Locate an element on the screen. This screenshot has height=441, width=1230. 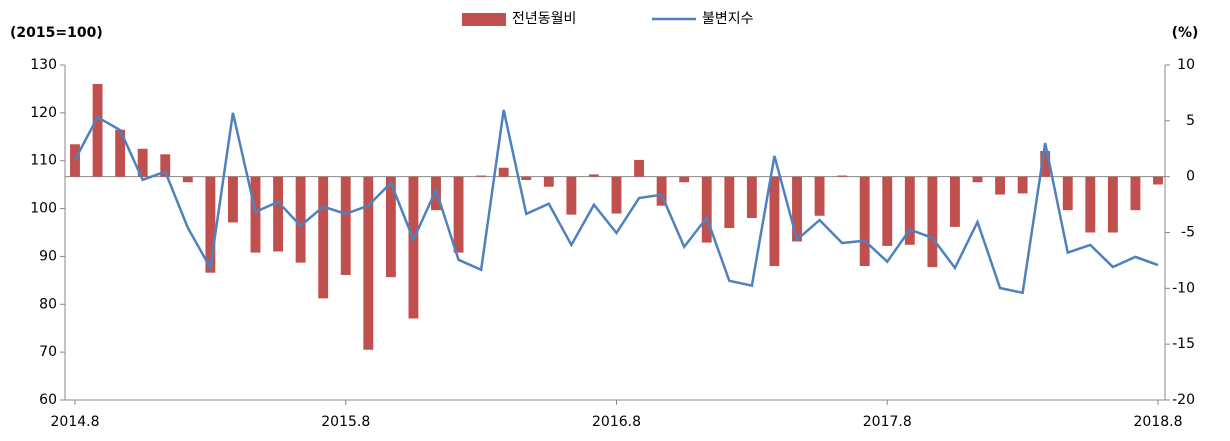
y-tick-label: 120 is located at coordinates (43, 113).